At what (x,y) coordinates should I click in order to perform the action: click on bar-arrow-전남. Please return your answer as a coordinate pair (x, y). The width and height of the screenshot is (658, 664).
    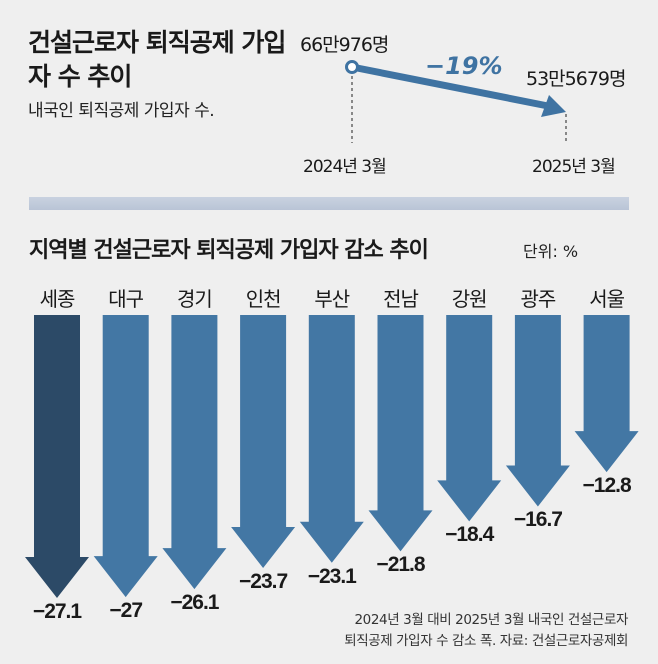
    Looking at the image, I should click on (400, 433).